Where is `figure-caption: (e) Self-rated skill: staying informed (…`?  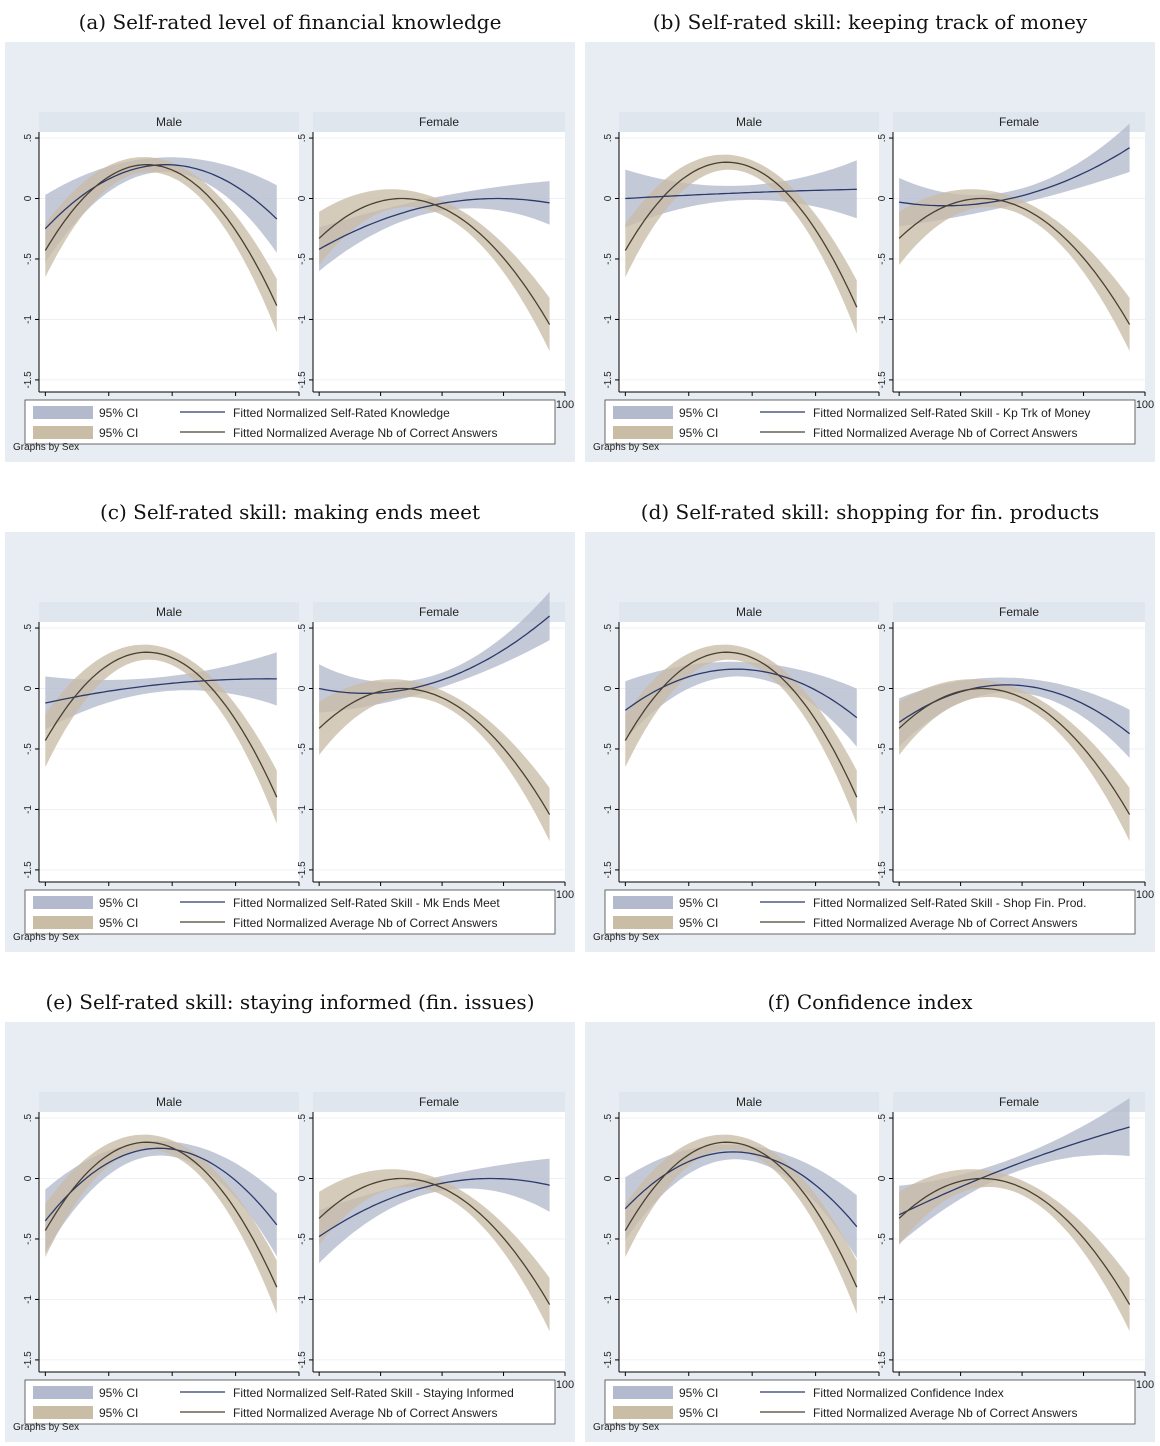
figure-caption: (e) Self-rated skill: staying informed (… is located at coordinates (290, 1002).